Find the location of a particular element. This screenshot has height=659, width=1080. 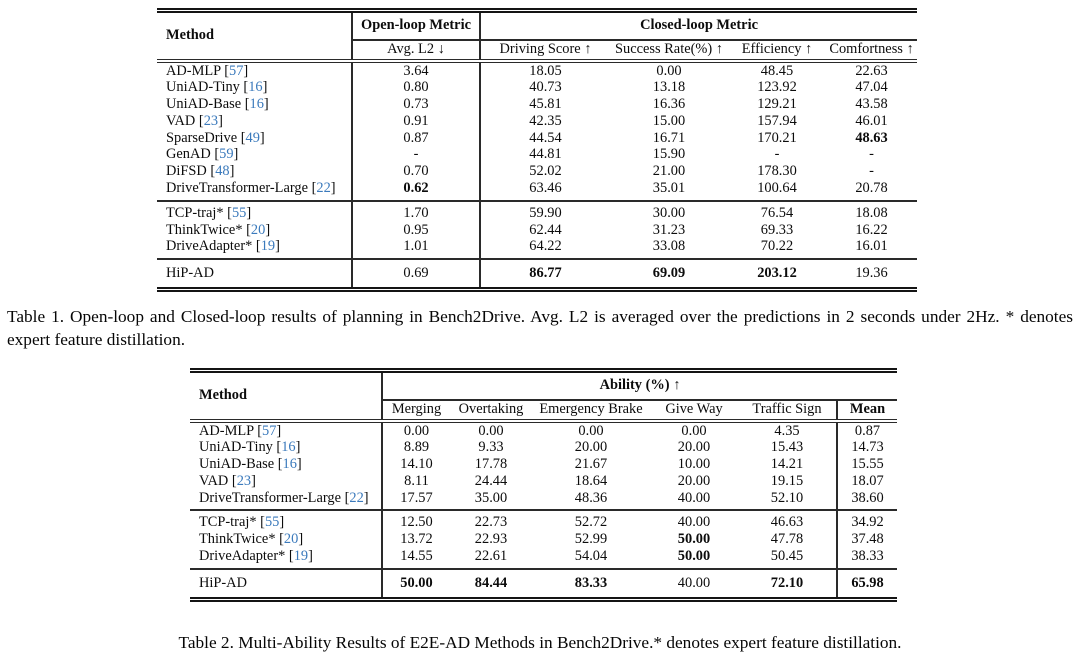

value-cell: 14.55 is located at coordinates (415, 558).